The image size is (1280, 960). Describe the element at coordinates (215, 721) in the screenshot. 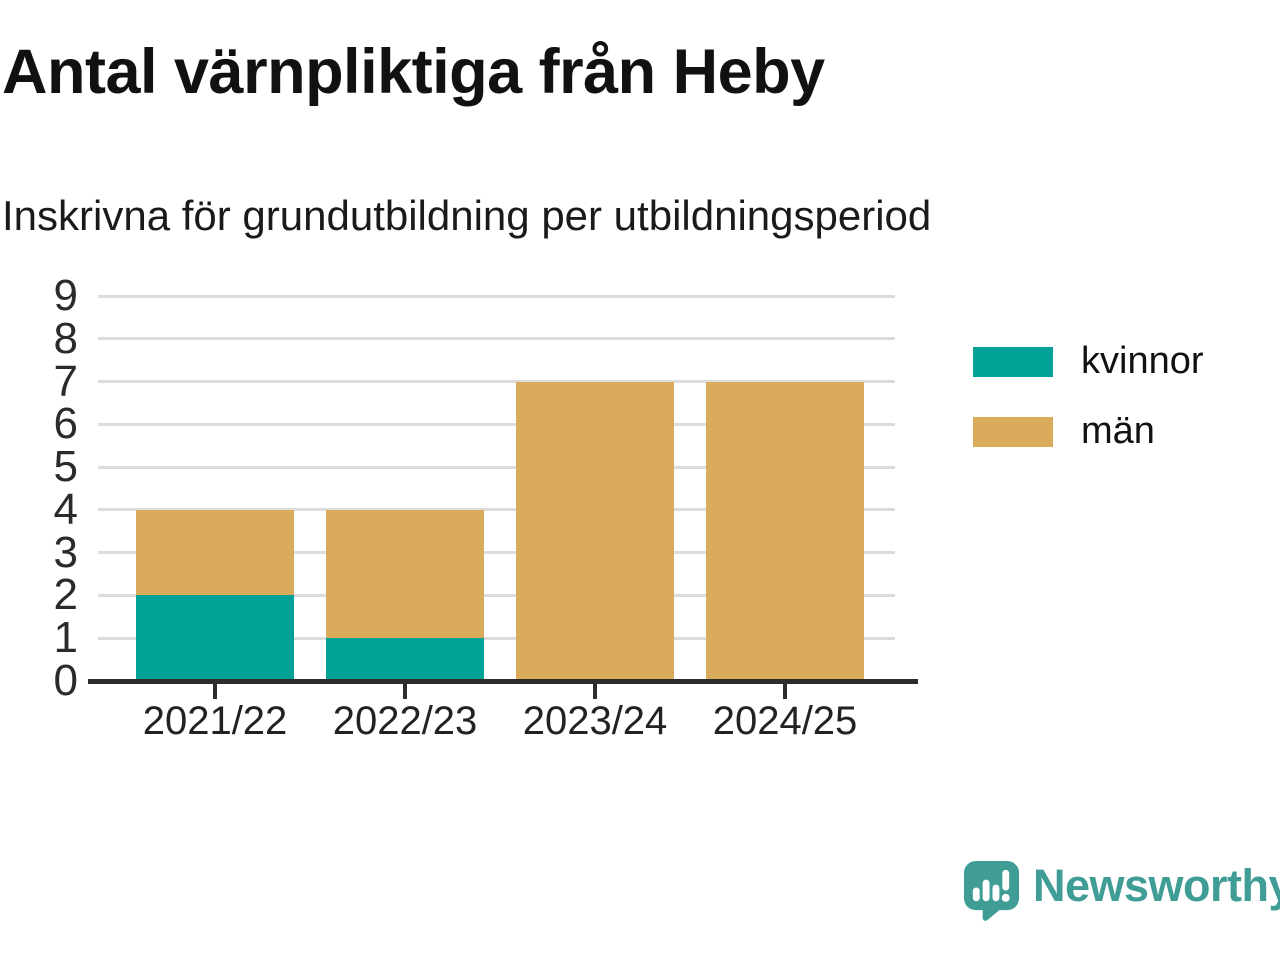

I see `x-tick-label-2021/22: 2021/22` at that location.